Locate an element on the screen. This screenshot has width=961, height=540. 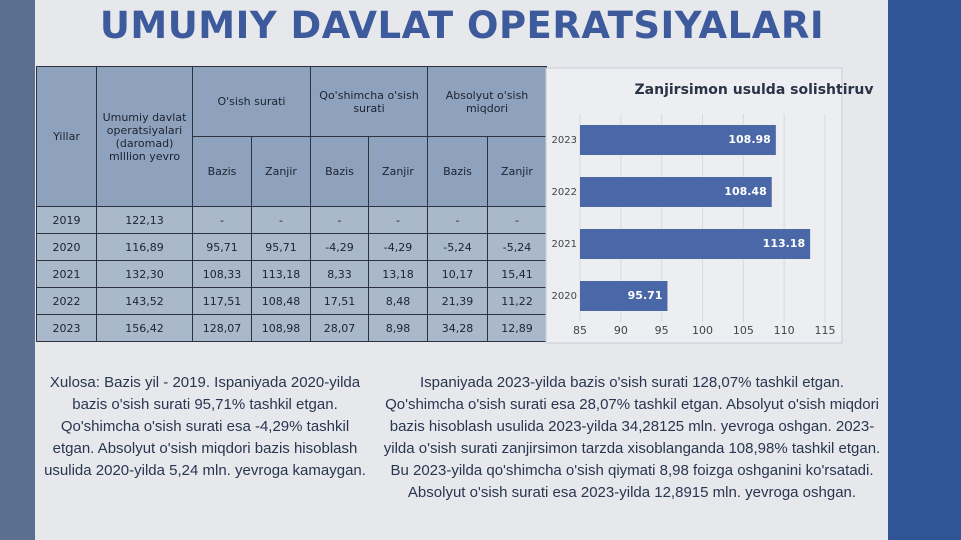
value-cell: -5,24 is located at coordinates (457, 247).